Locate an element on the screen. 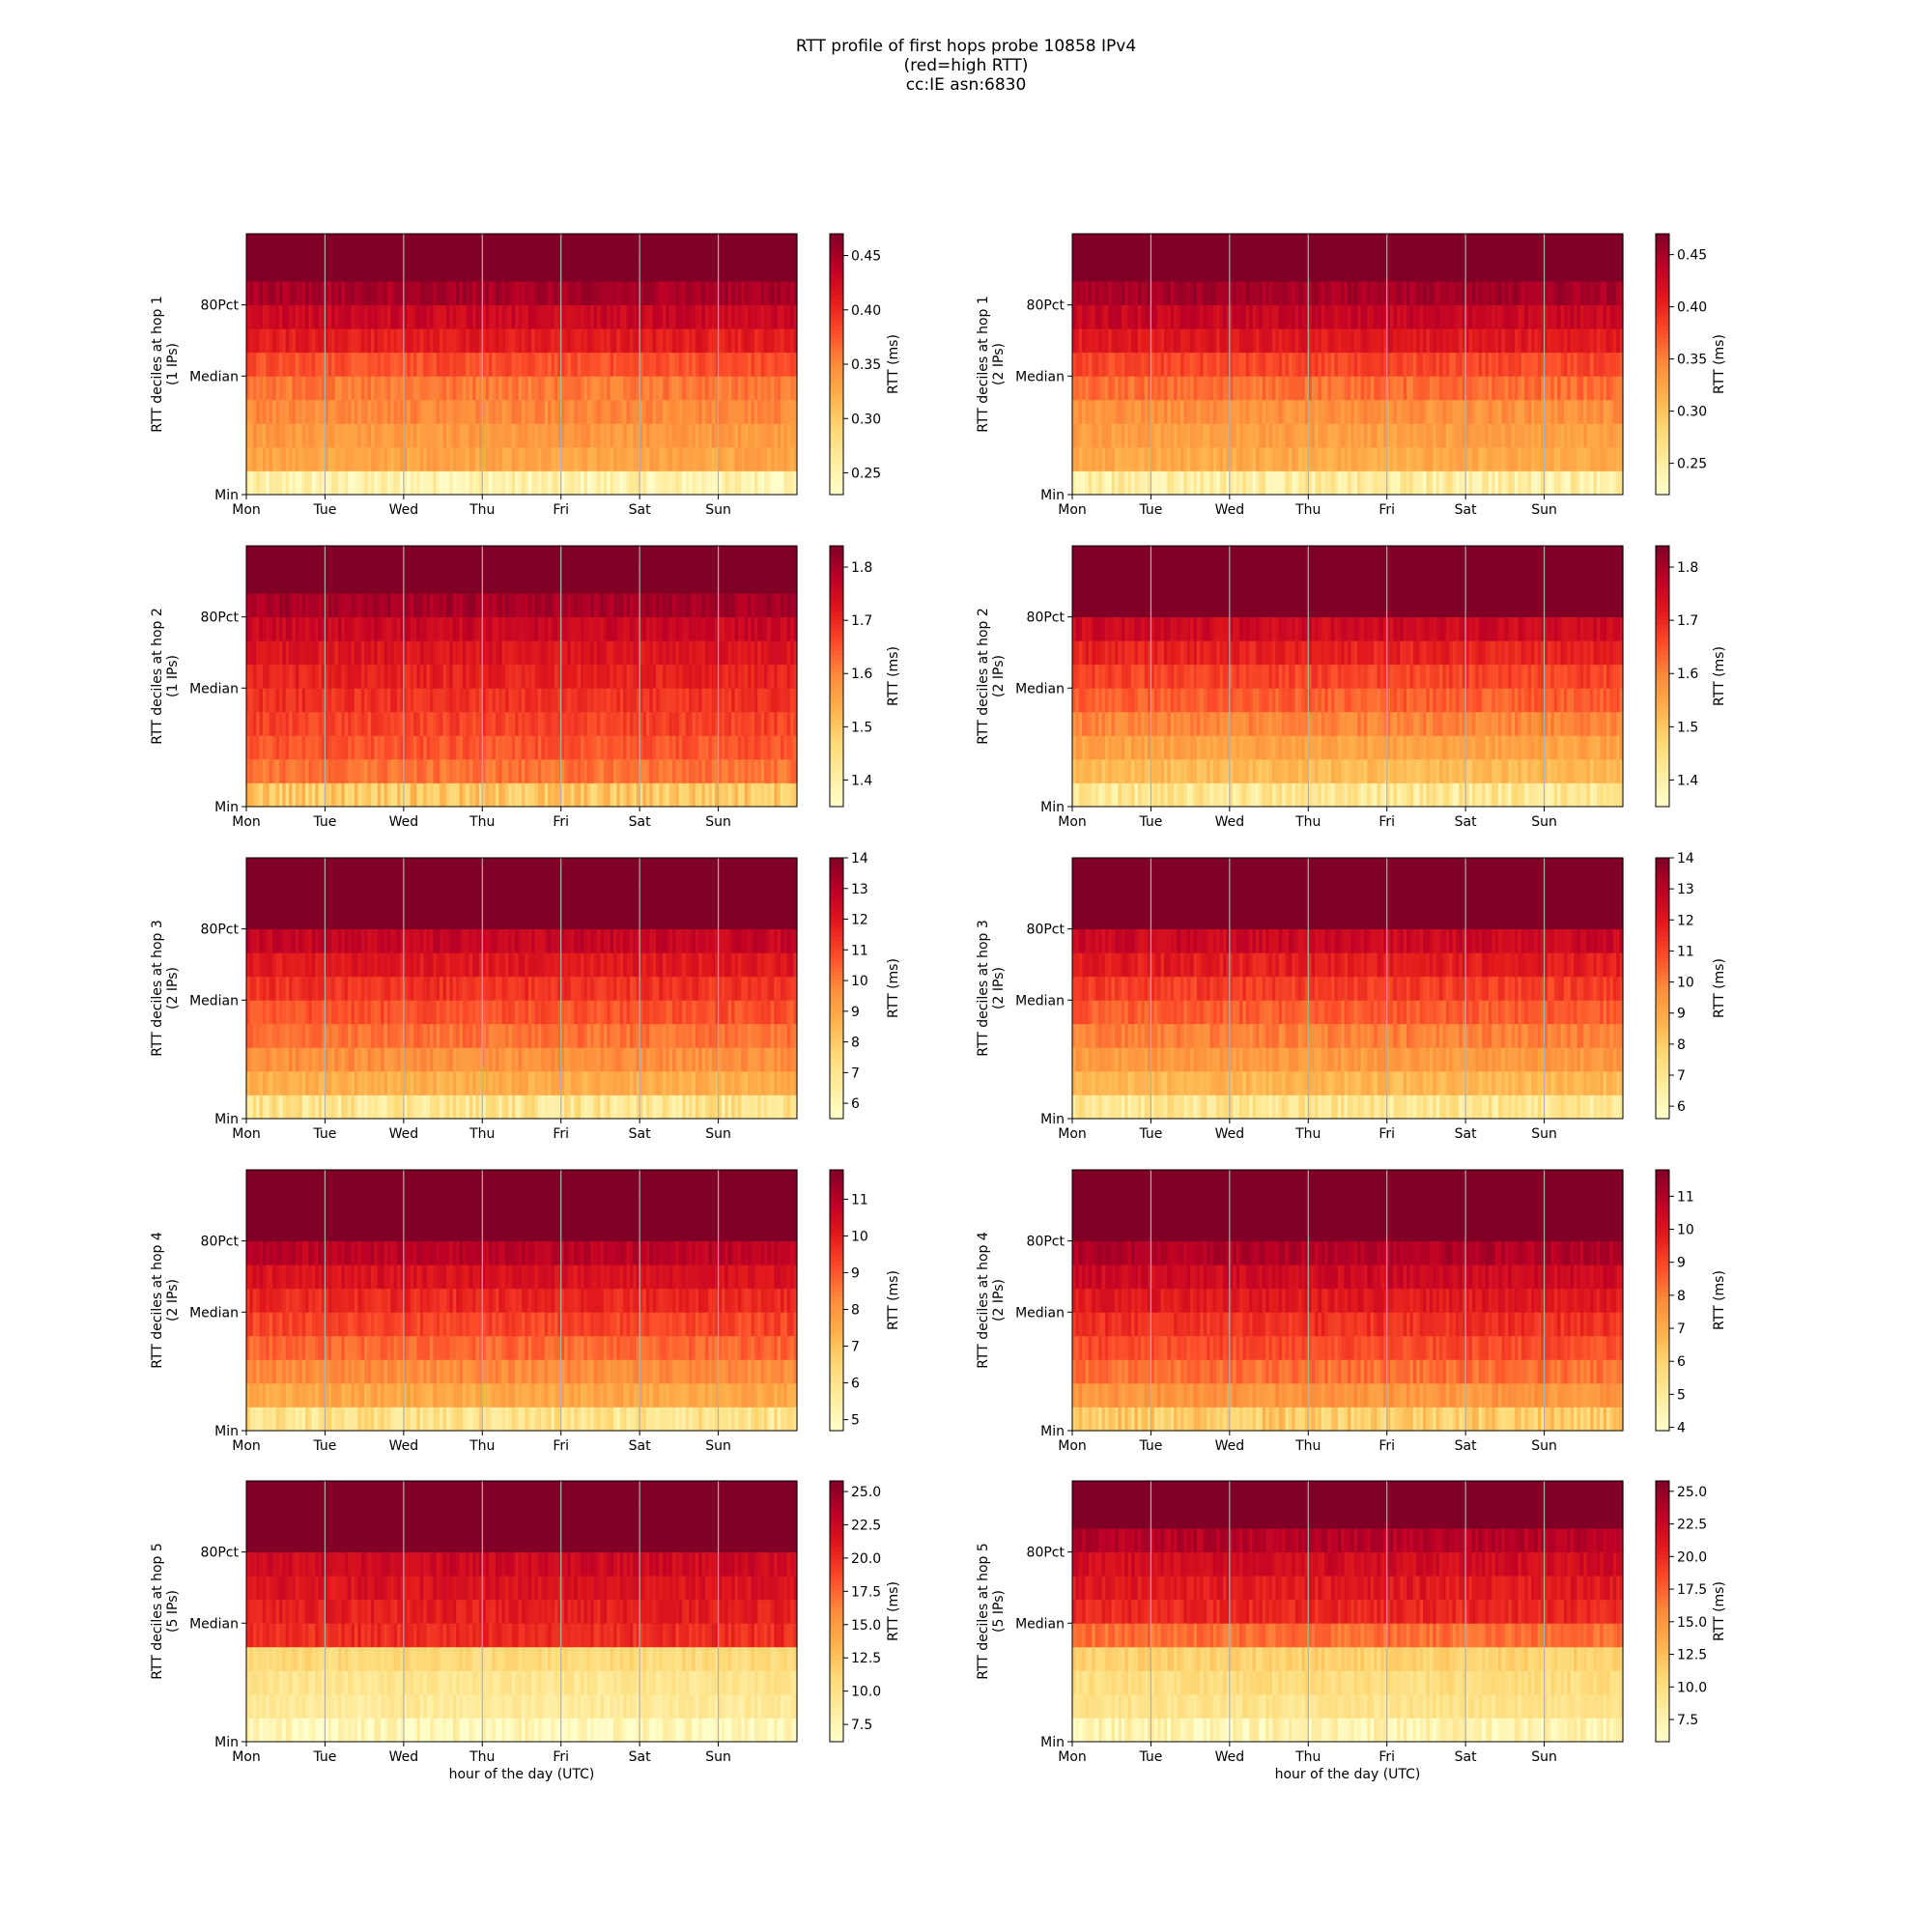 This screenshot has width=1932, height=1932. colorbar-label: RTT (ms) is located at coordinates (893, 364).